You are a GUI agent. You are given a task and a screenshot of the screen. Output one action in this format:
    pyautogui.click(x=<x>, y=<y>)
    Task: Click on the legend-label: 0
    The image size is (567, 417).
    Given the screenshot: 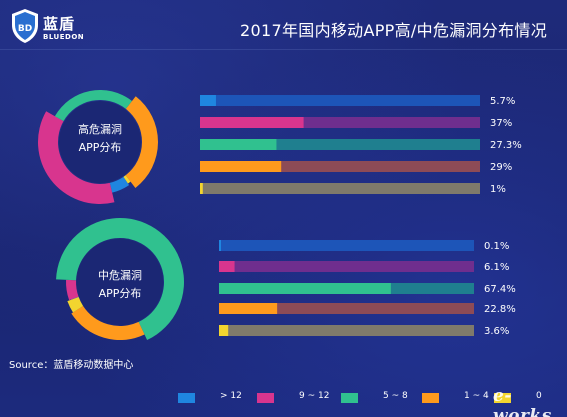 What is the action you would take?
    pyautogui.click(x=539, y=396)
    